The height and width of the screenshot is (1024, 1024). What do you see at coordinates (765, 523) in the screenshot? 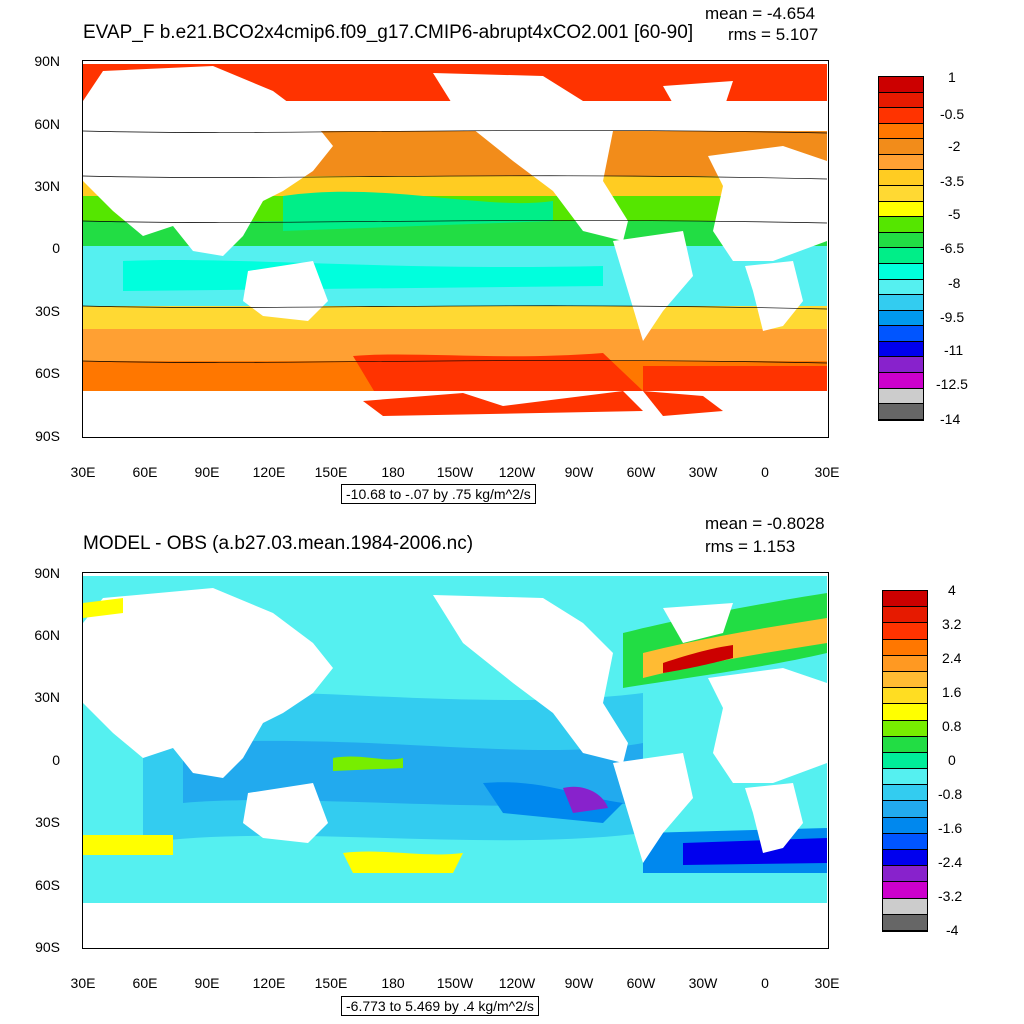
I see `mean-stat: mean = -0.8028` at bounding box center [765, 523].